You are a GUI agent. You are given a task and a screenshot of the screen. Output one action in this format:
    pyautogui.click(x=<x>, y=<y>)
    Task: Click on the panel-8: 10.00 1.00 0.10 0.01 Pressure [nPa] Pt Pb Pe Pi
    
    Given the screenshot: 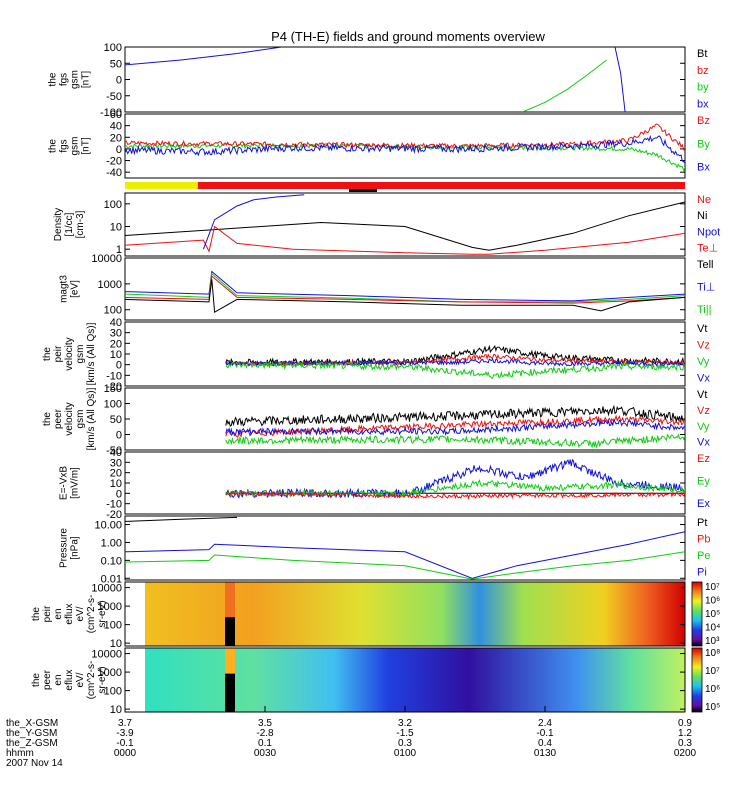 What is the action you would take?
    pyautogui.click(x=384, y=550)
    